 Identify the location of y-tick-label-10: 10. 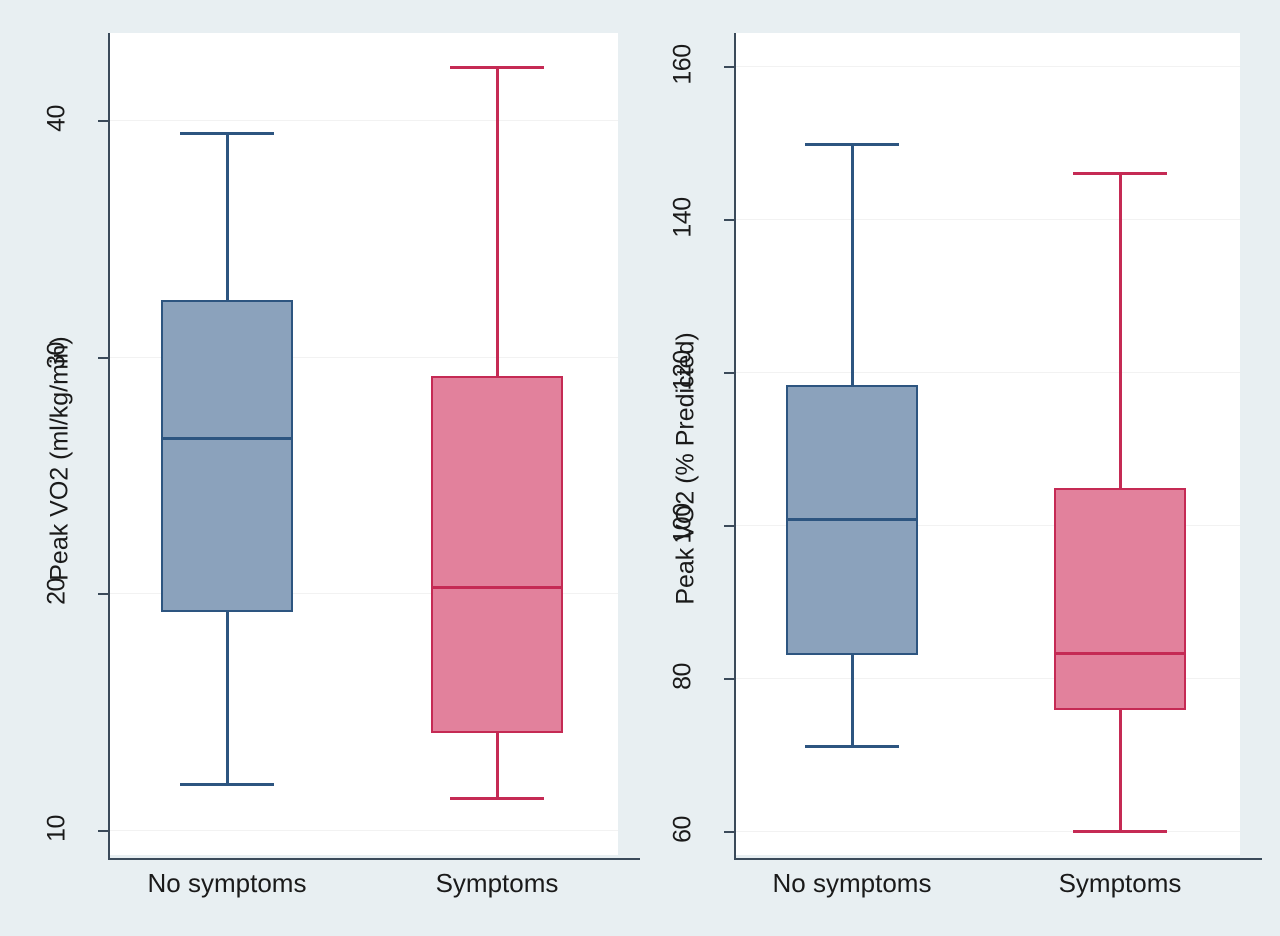
(56, 828).